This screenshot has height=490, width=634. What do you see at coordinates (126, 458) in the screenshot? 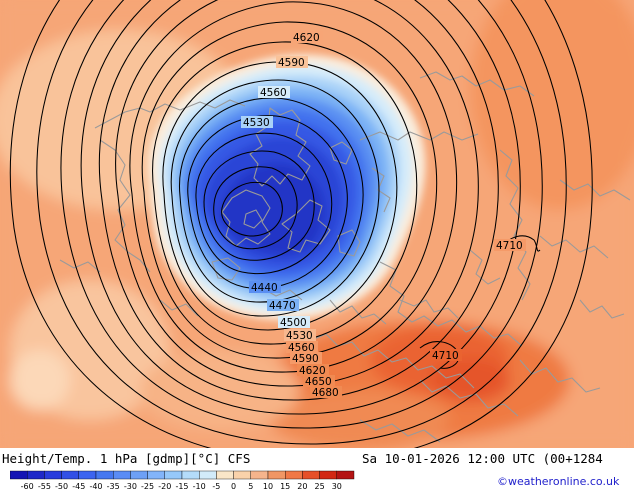
I see `map-title: Height/Temp. 1 hPa [gdmp][°C] CFS` at bounding box center [126, 458].